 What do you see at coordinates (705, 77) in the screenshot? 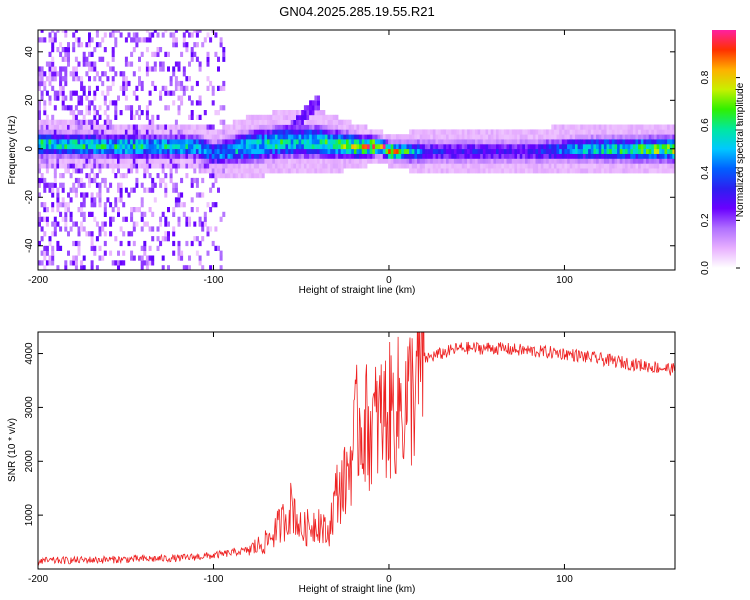
I see `colorbar-tick-label: 0.8` at bounding box center [705, 77].